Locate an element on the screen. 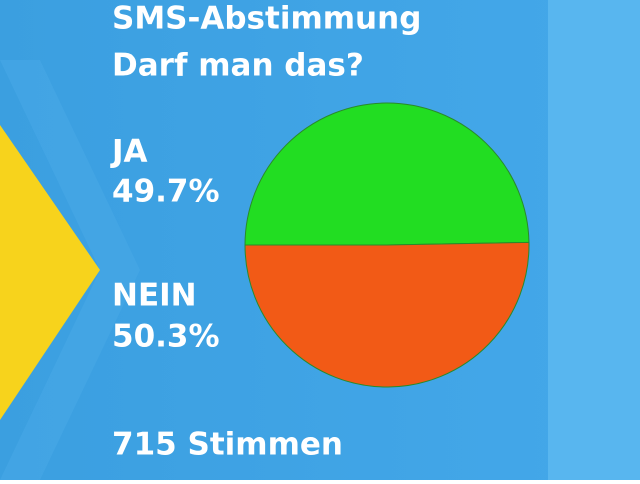 The width and height of the screenshot is (640, 484). value-label: 49.7% is located at coordinates (166, 192).